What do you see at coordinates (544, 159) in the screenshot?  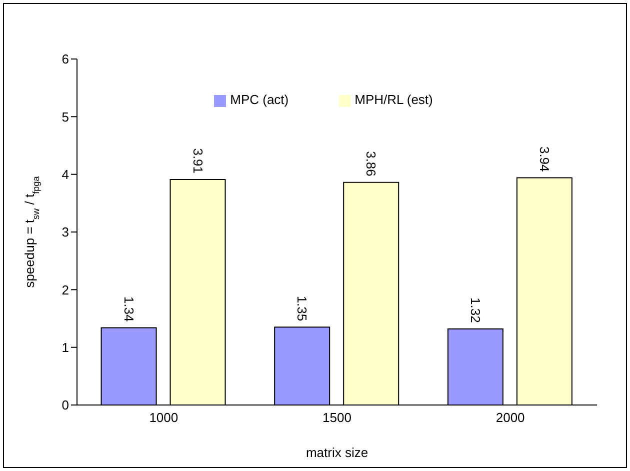 I see `data-label: 3.94` at bounding box center [544, 159].